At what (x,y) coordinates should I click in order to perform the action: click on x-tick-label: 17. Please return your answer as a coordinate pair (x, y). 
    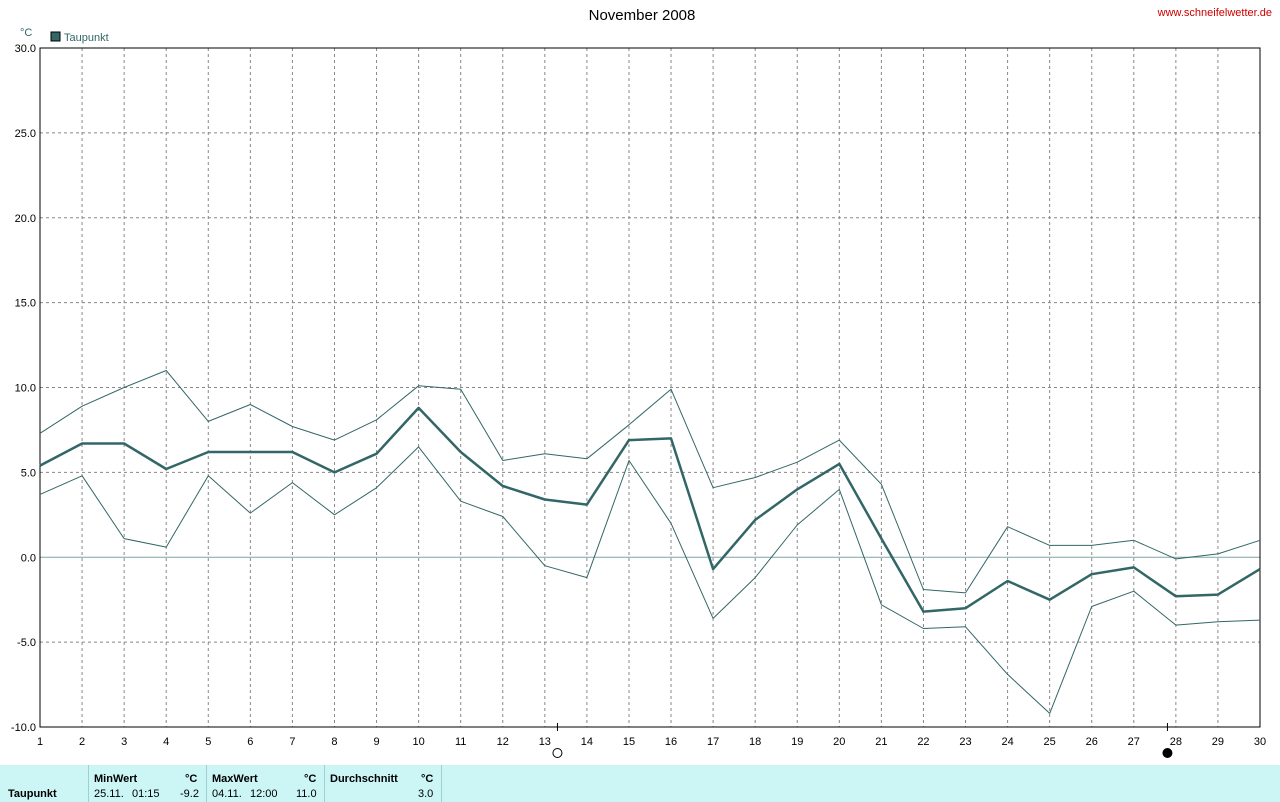
    Looking at the image, I should click on (713, 742).